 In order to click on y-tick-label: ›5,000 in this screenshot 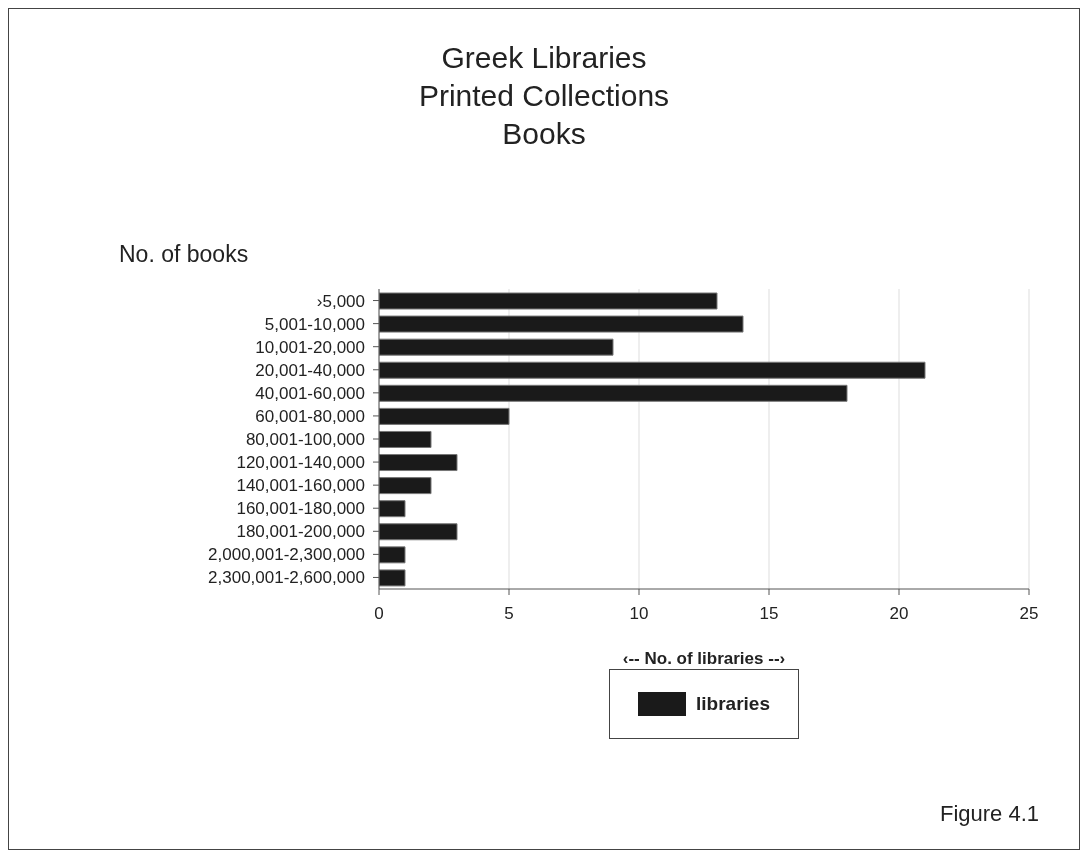, I will do `click(340, 301)`.